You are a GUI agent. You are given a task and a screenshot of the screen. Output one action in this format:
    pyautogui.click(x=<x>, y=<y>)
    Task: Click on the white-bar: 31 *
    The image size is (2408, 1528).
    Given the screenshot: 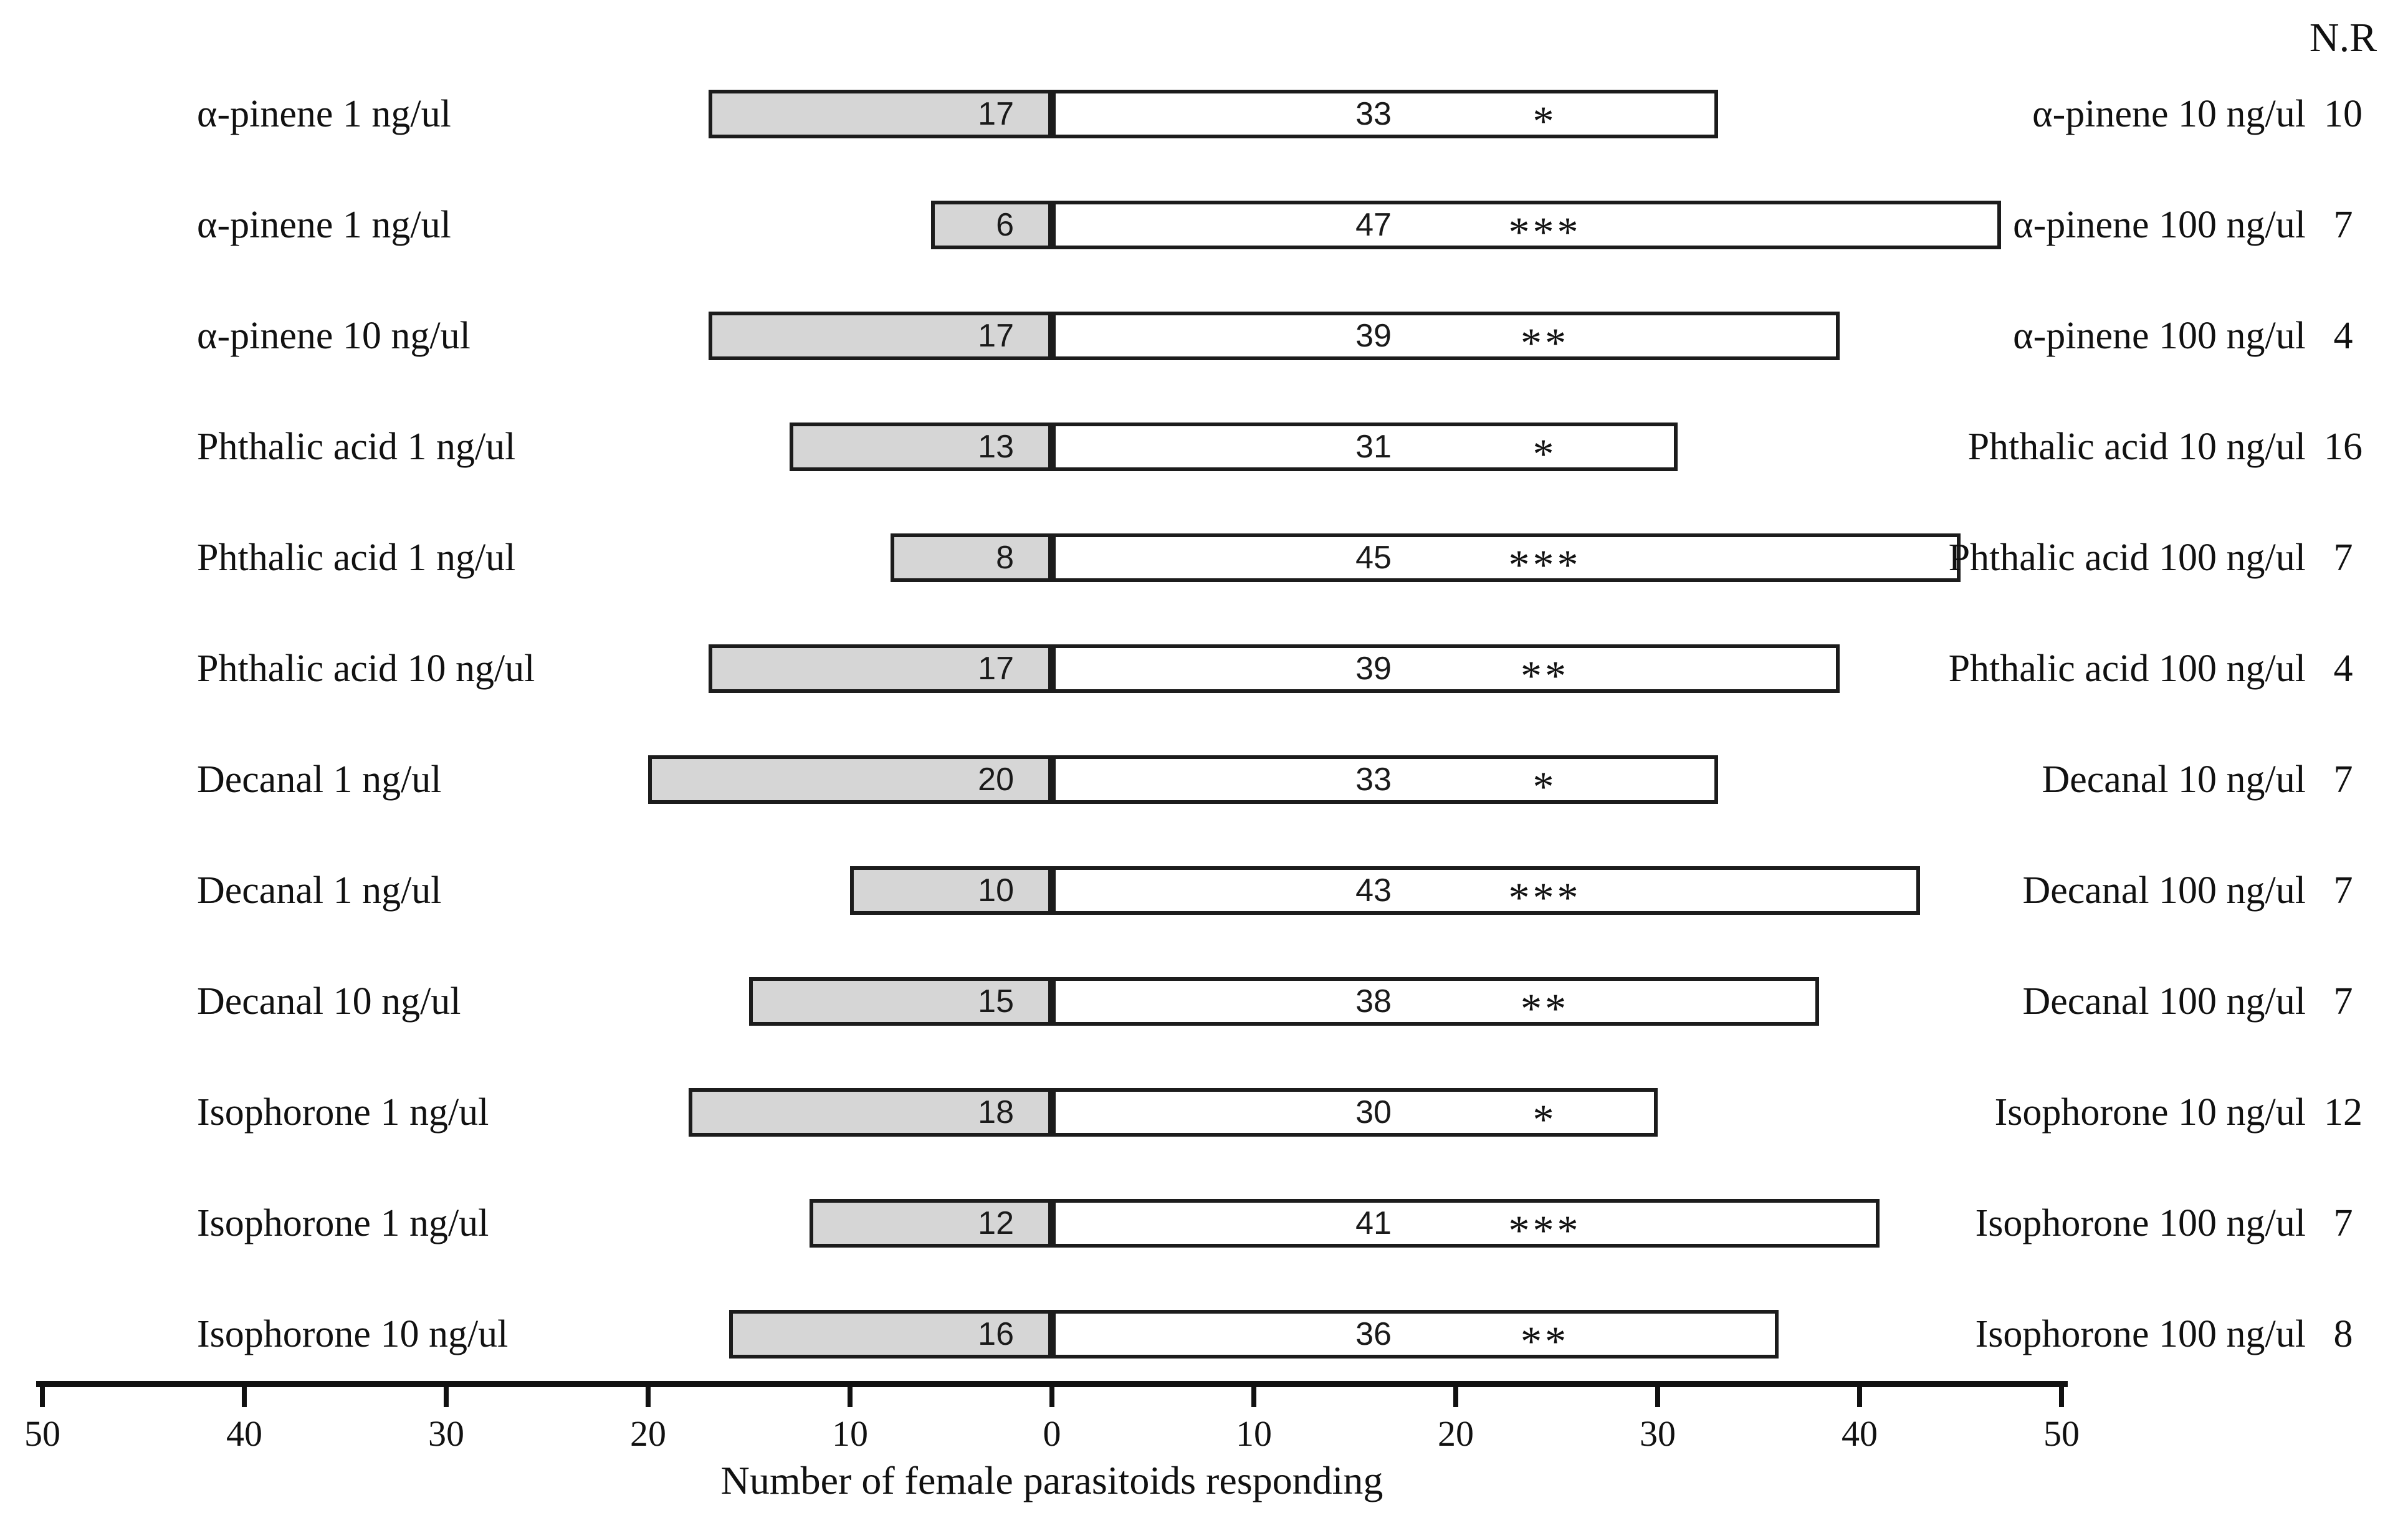 What is the action you would take?
    pyautogui.click(x=1365, y=449)
    